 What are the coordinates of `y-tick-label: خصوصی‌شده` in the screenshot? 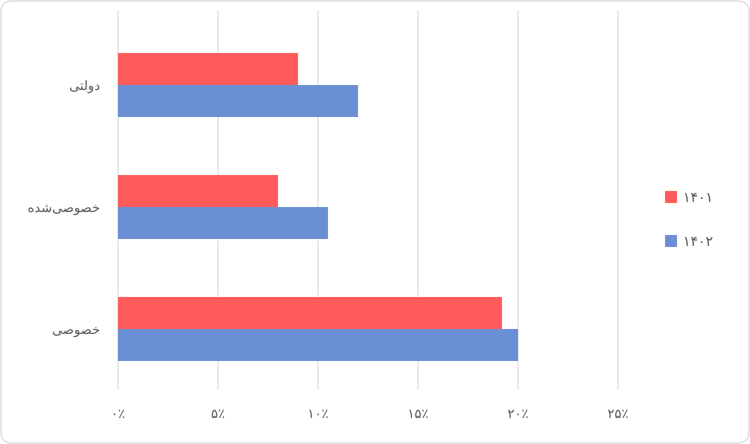 It's located at (64, 208).